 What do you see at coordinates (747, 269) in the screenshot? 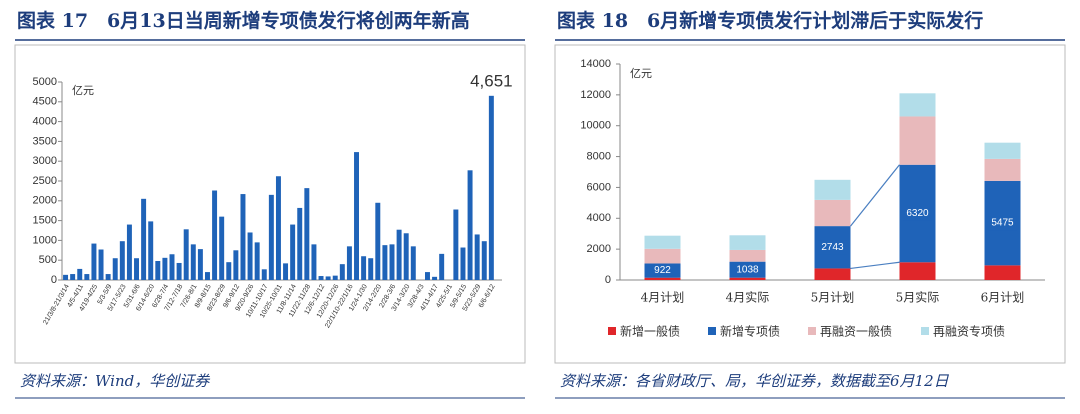
I see `value-label: 1038` at bounding box center [747, 269].